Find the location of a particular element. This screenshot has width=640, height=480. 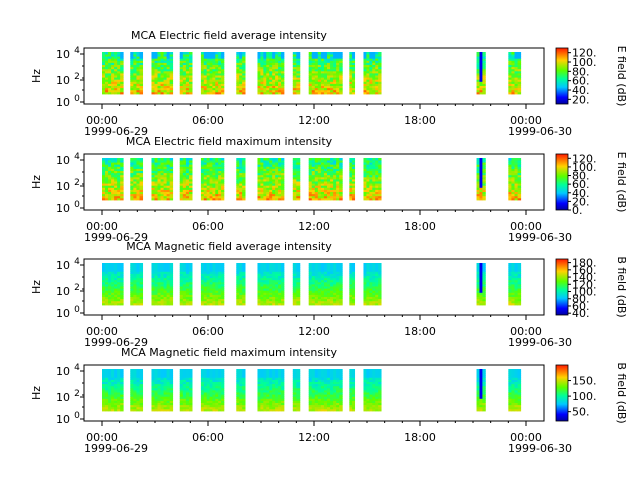

y-tick-exponent: 2 is located at coordinates (77, 183).